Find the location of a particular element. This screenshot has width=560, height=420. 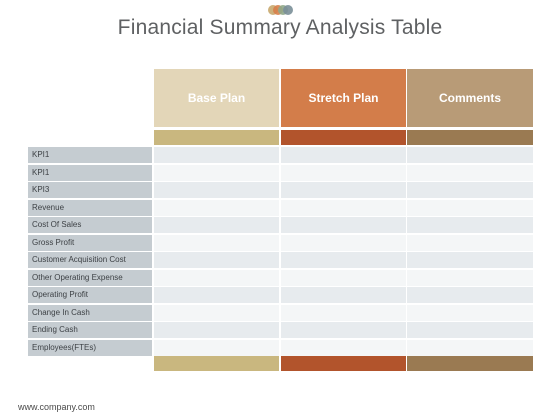

footer-website: www.company.com is located at coordinates (56, 407).